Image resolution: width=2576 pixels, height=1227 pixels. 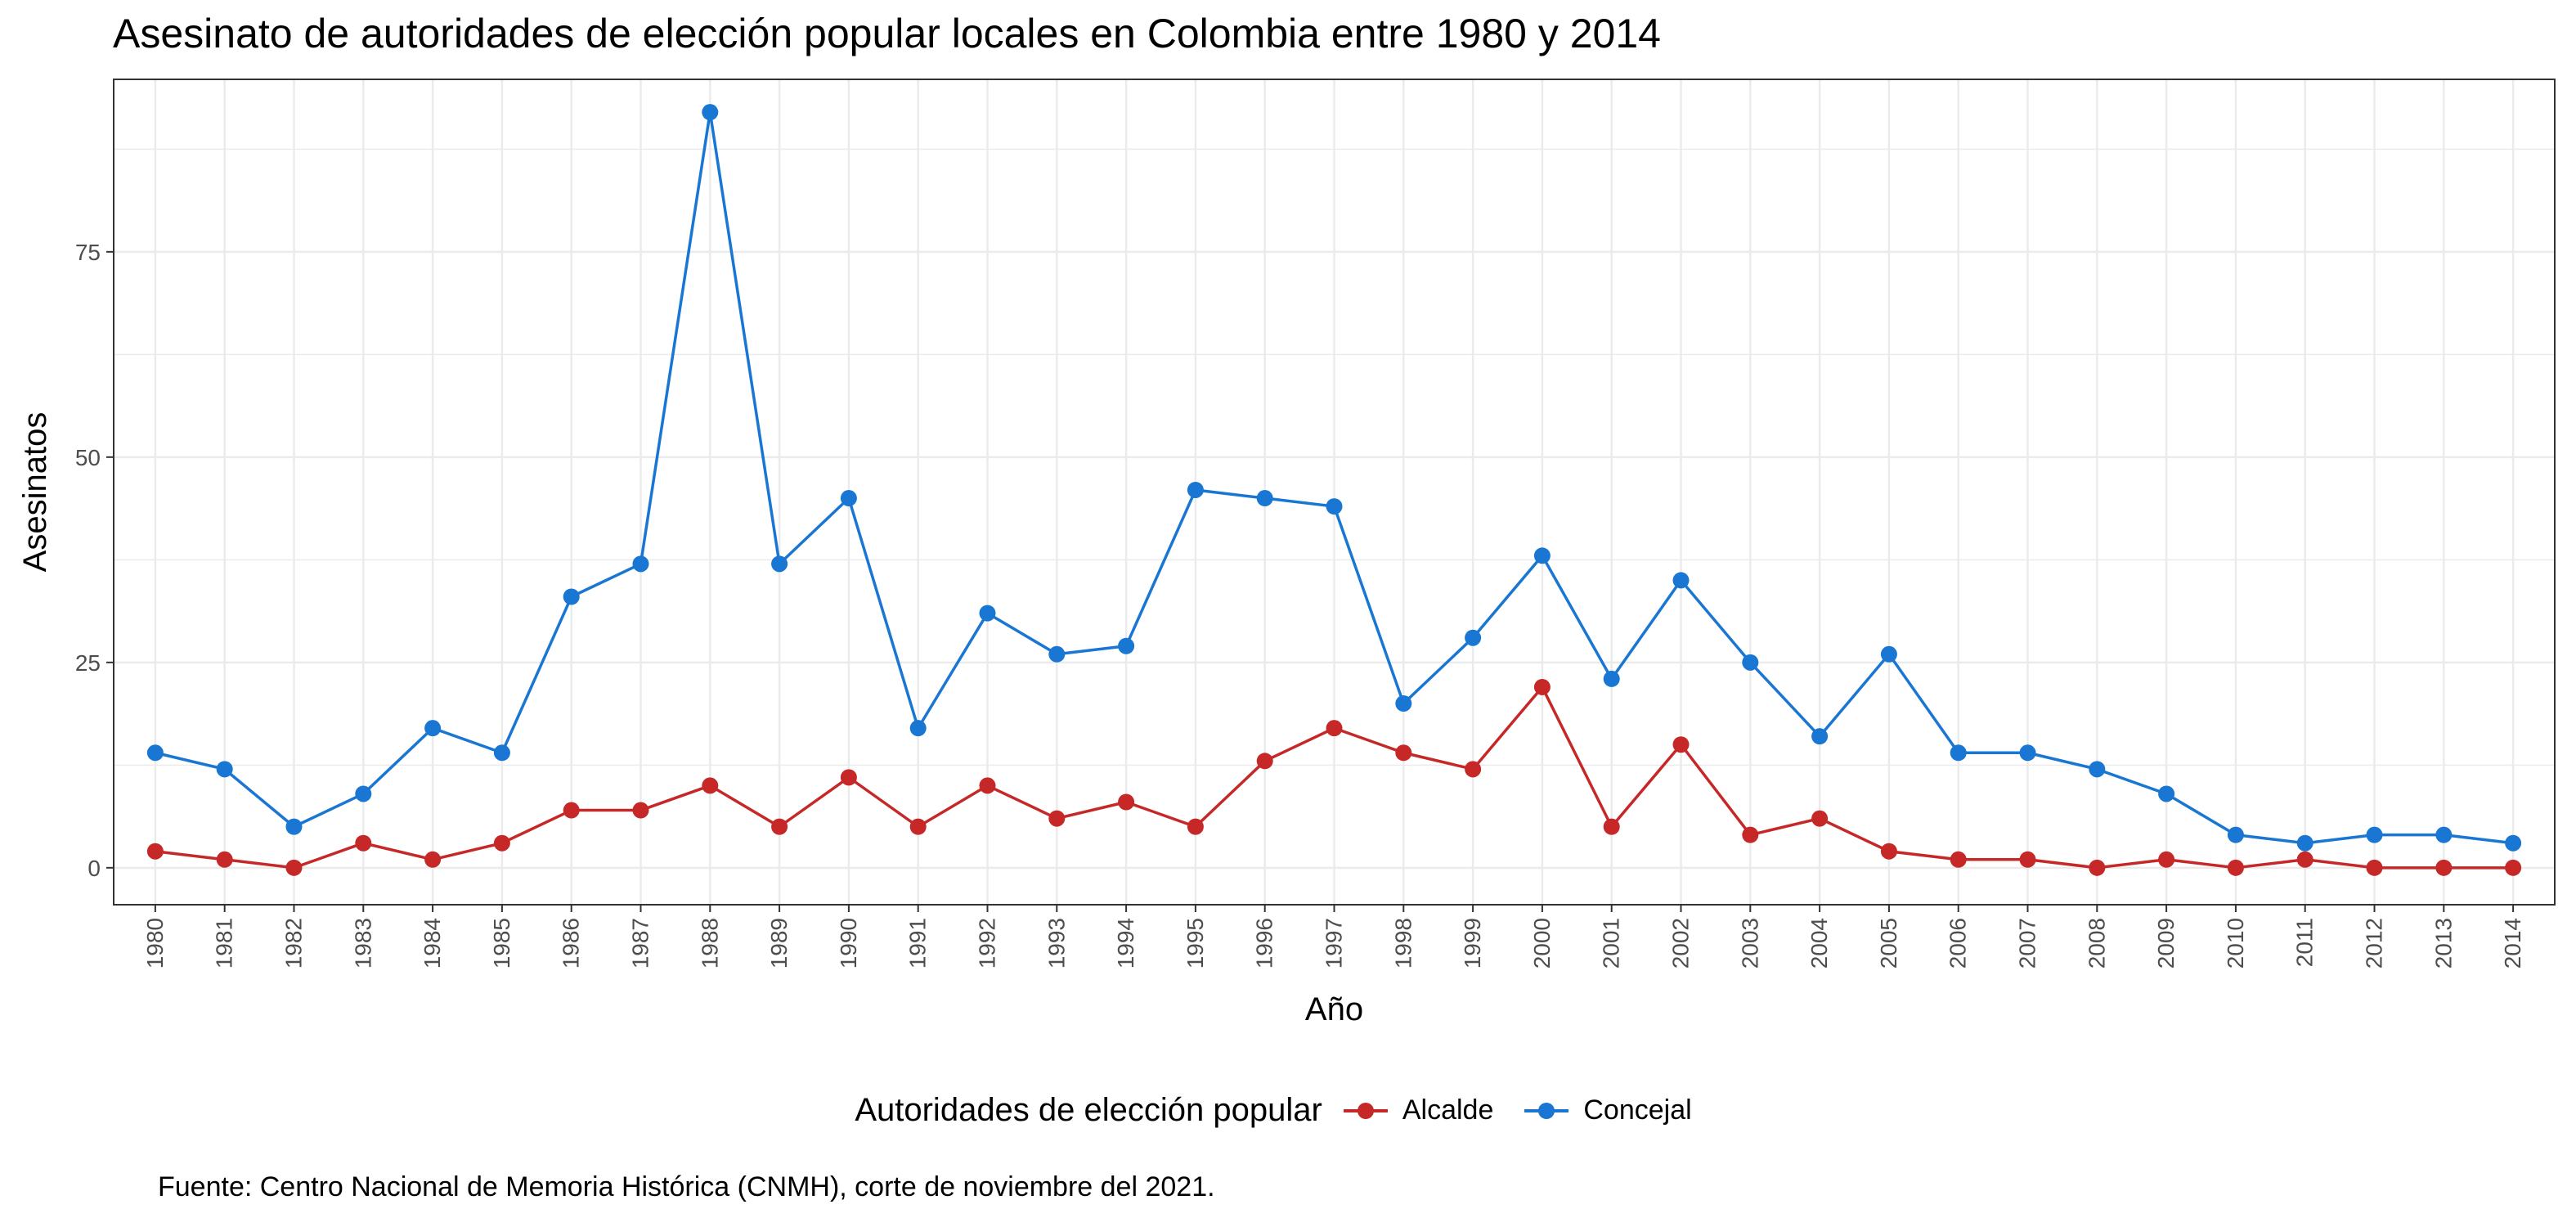 I want to click on x-tick-label: 2009, so click(x=2166, y=944).